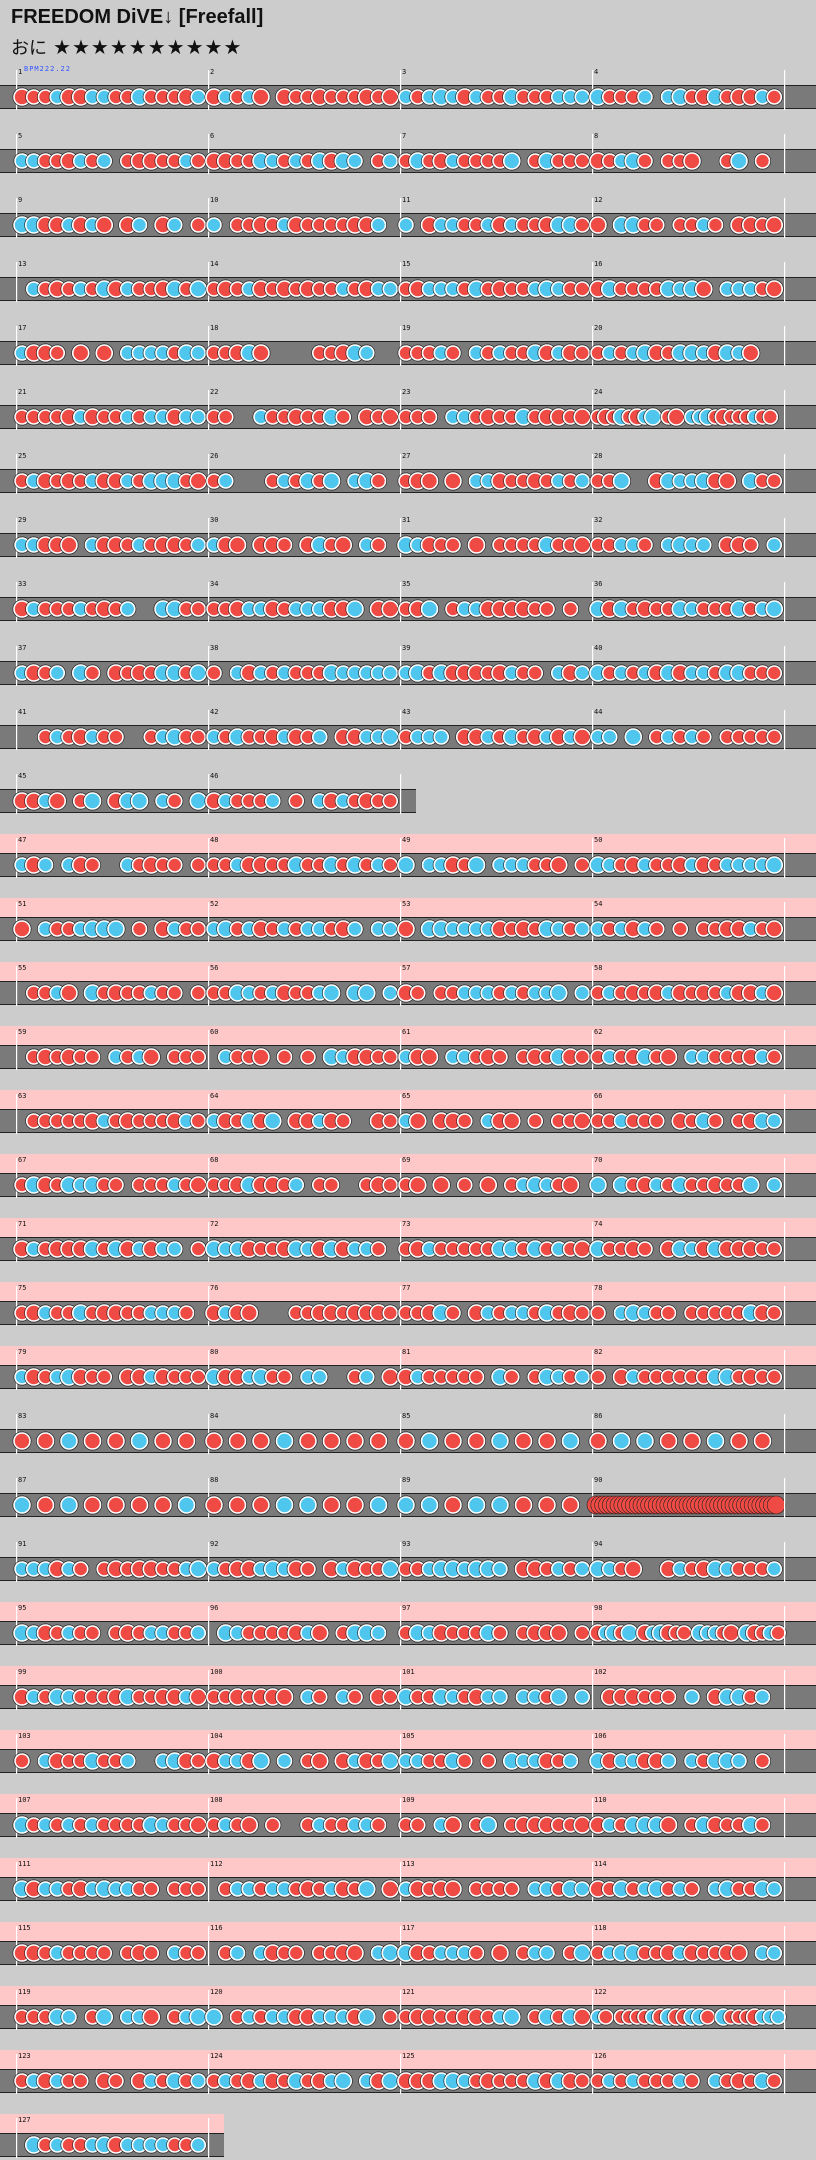 This screenshot has width=816, height=2160. What do you see at coordinates (408, 153) in the screenshot?
I see `chart-row: 5 6 7 8` at bounding box center [408, 153].